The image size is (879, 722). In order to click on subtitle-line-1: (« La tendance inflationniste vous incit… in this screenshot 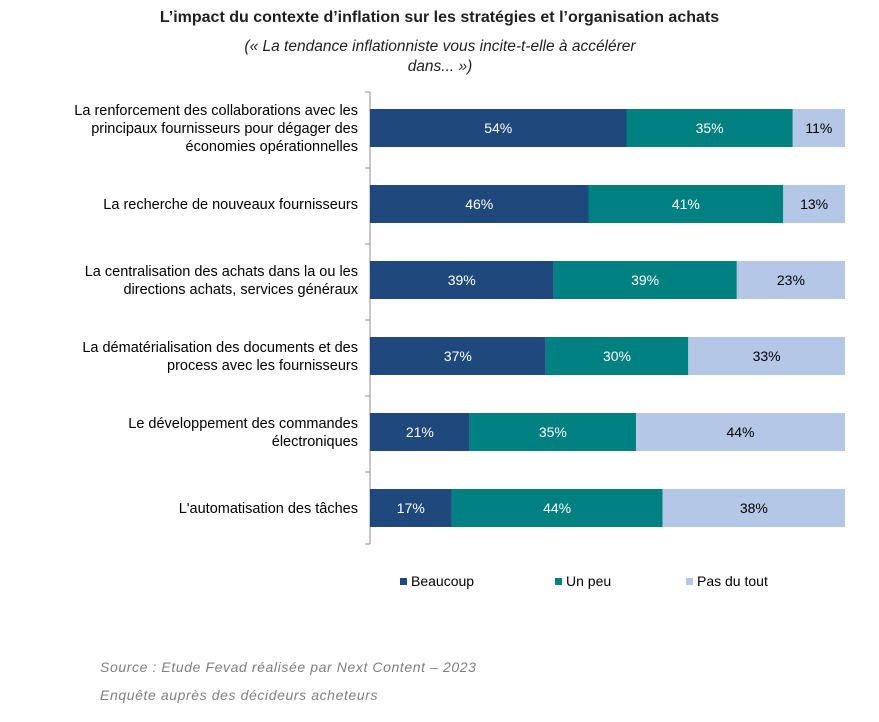, I will do `click(440, 46)`.